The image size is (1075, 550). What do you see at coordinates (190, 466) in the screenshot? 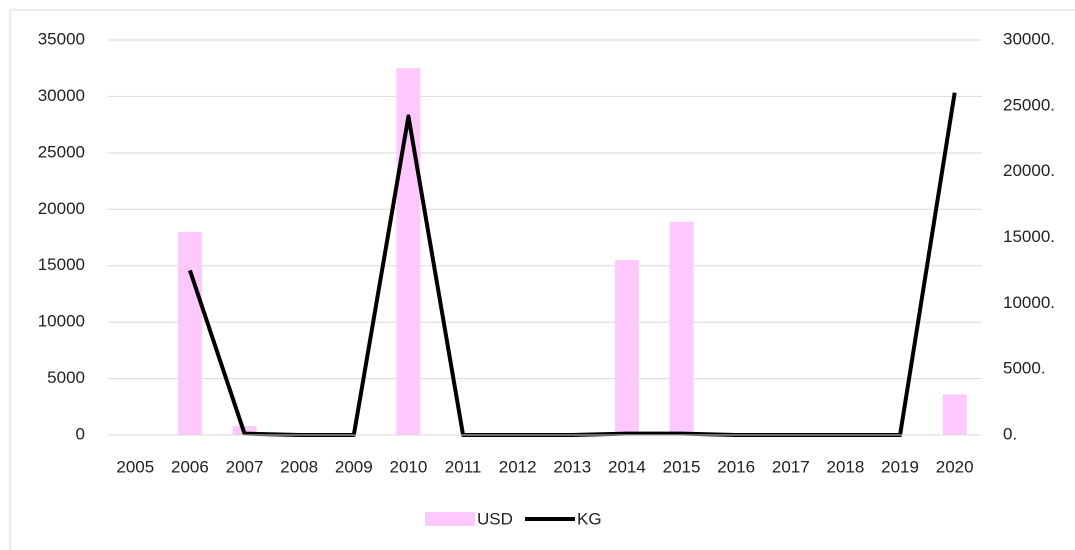
I see `x-tick-label: 2006` at bounding box center [190, 466].